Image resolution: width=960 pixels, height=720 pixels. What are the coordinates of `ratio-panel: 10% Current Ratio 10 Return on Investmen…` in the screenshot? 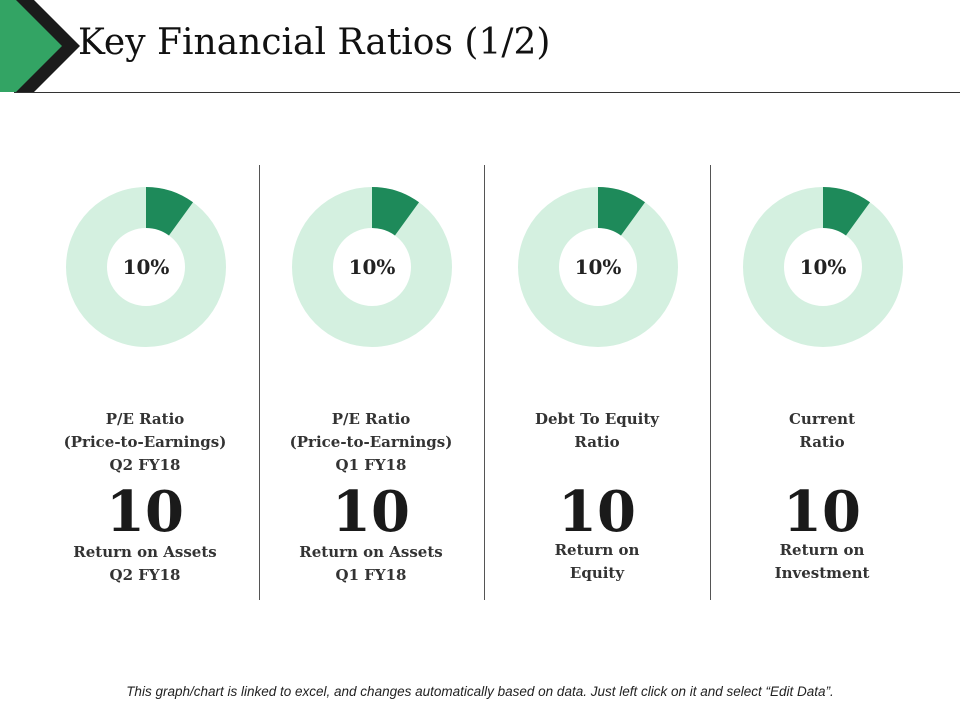 It's located at (822, 382).